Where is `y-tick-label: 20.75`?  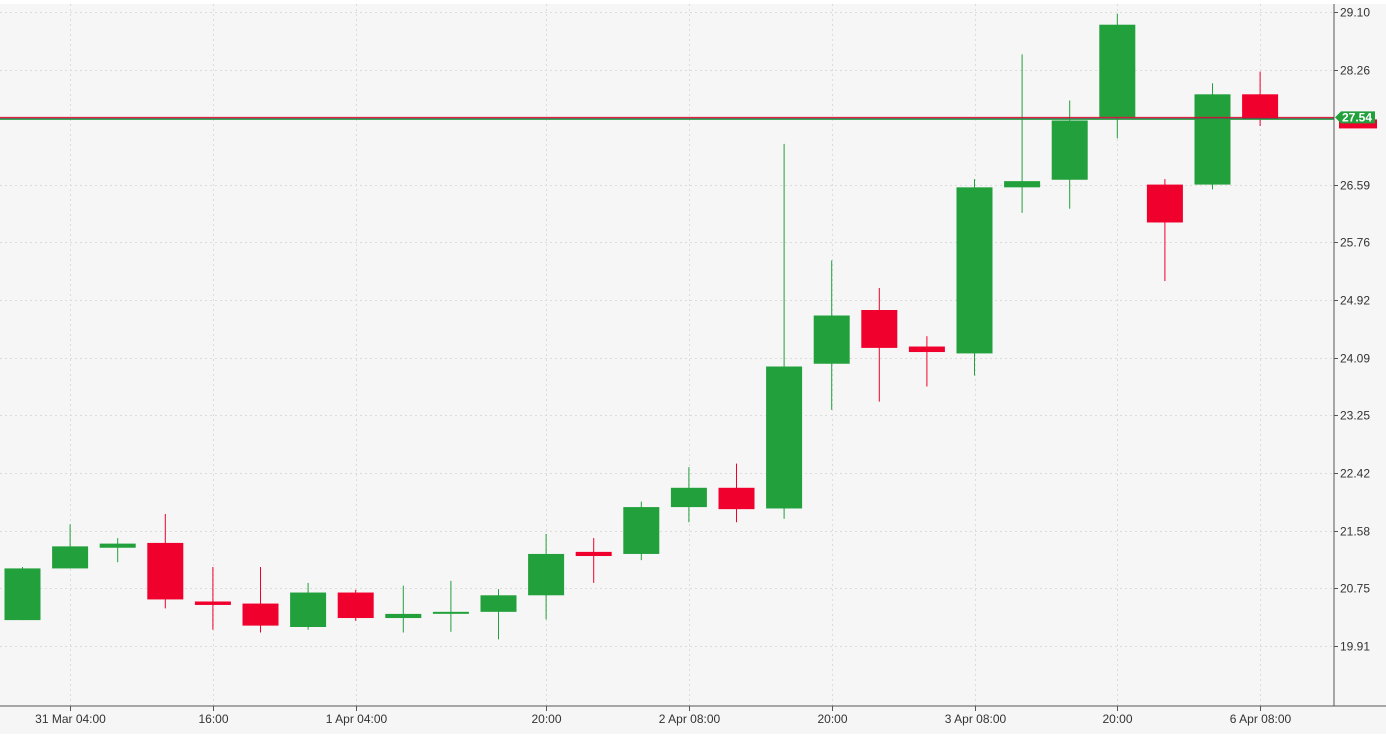 y-tick-label: 20.75 is located at coordinates (1355, 589).